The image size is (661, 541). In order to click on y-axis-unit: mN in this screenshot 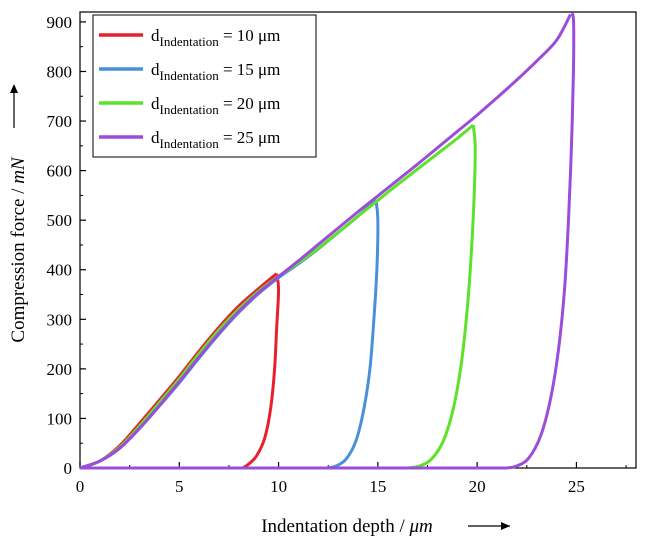, I will do `click(18, 170)`.